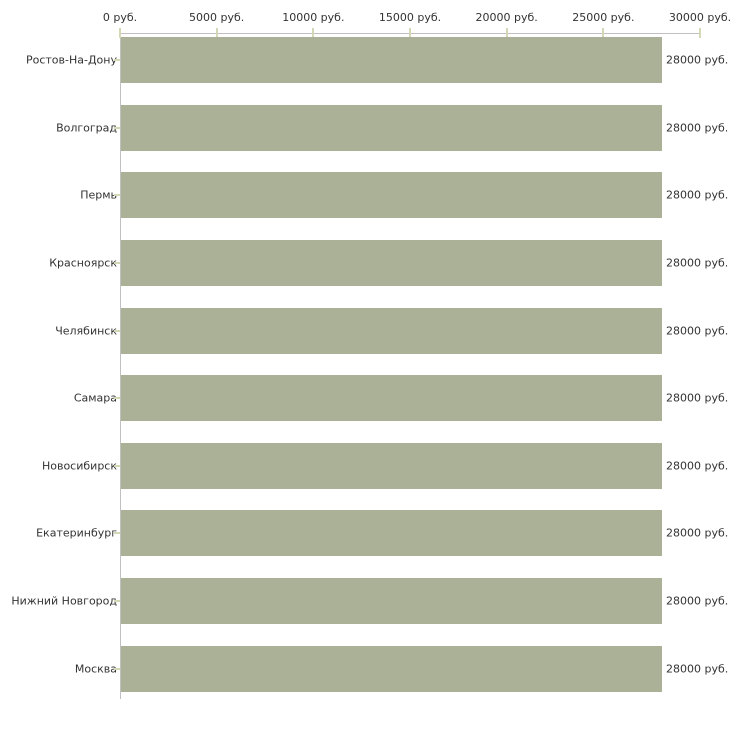 The width and height of the screenshot is (730, 730). I want to click on category-label: Челябинск, so click(86, 331).